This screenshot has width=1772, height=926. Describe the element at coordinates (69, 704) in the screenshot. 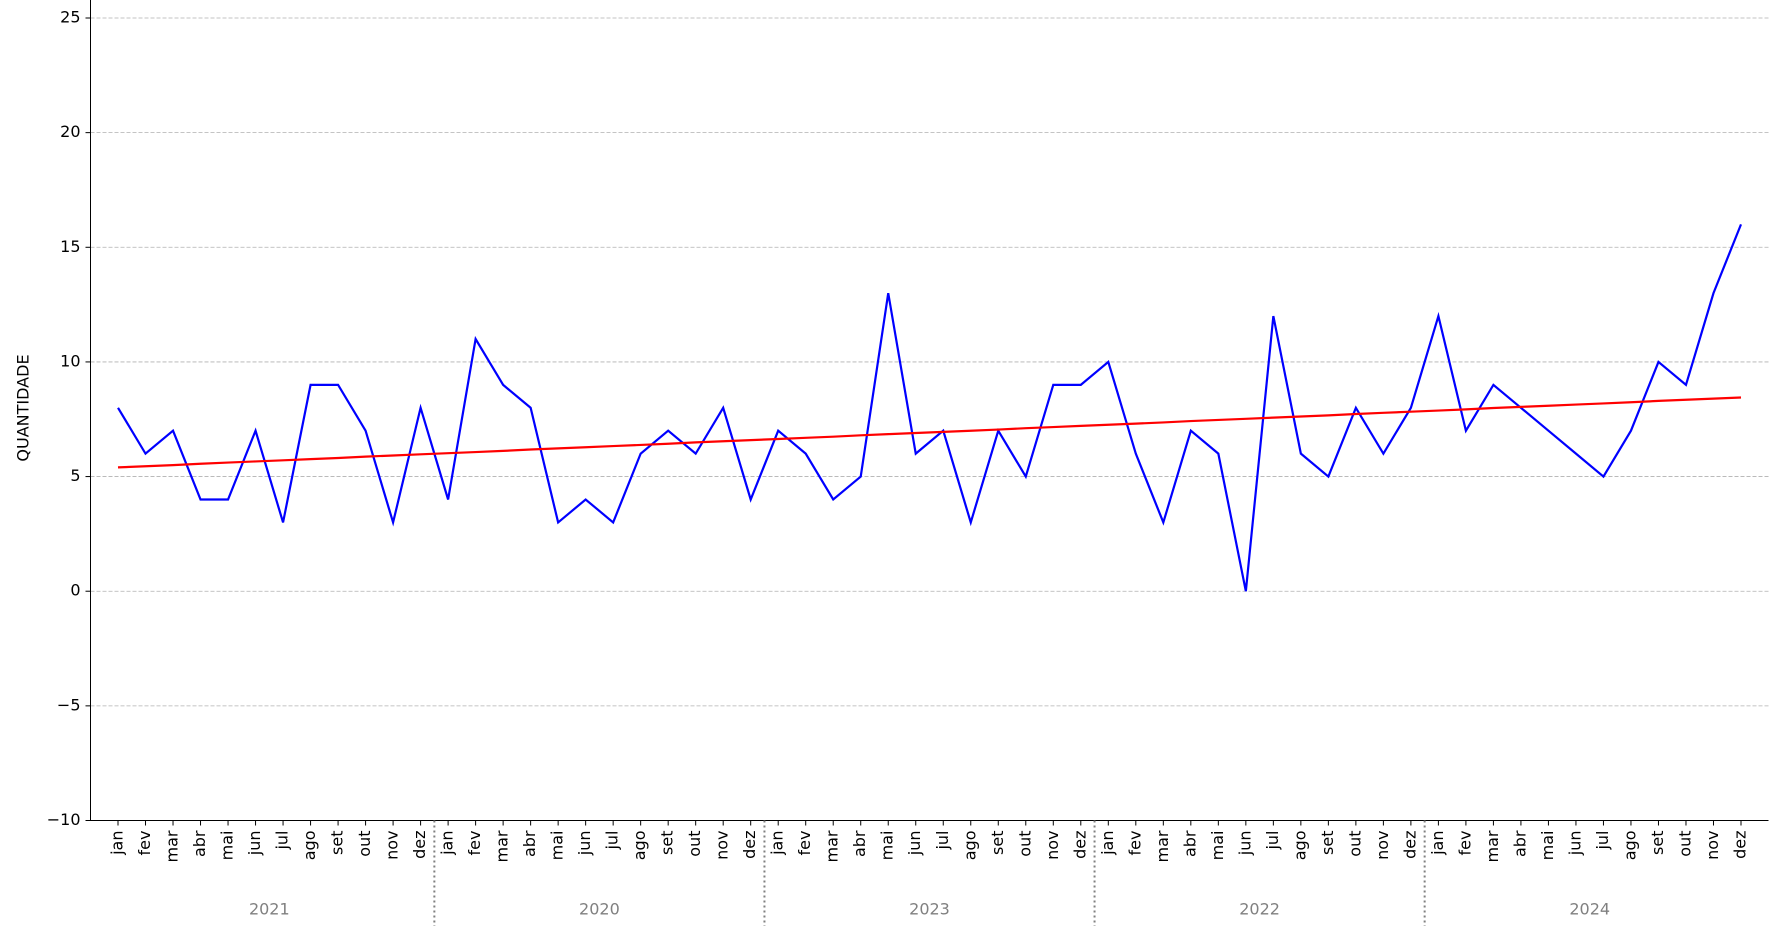

I see `y-tick-label: −5` at that location.